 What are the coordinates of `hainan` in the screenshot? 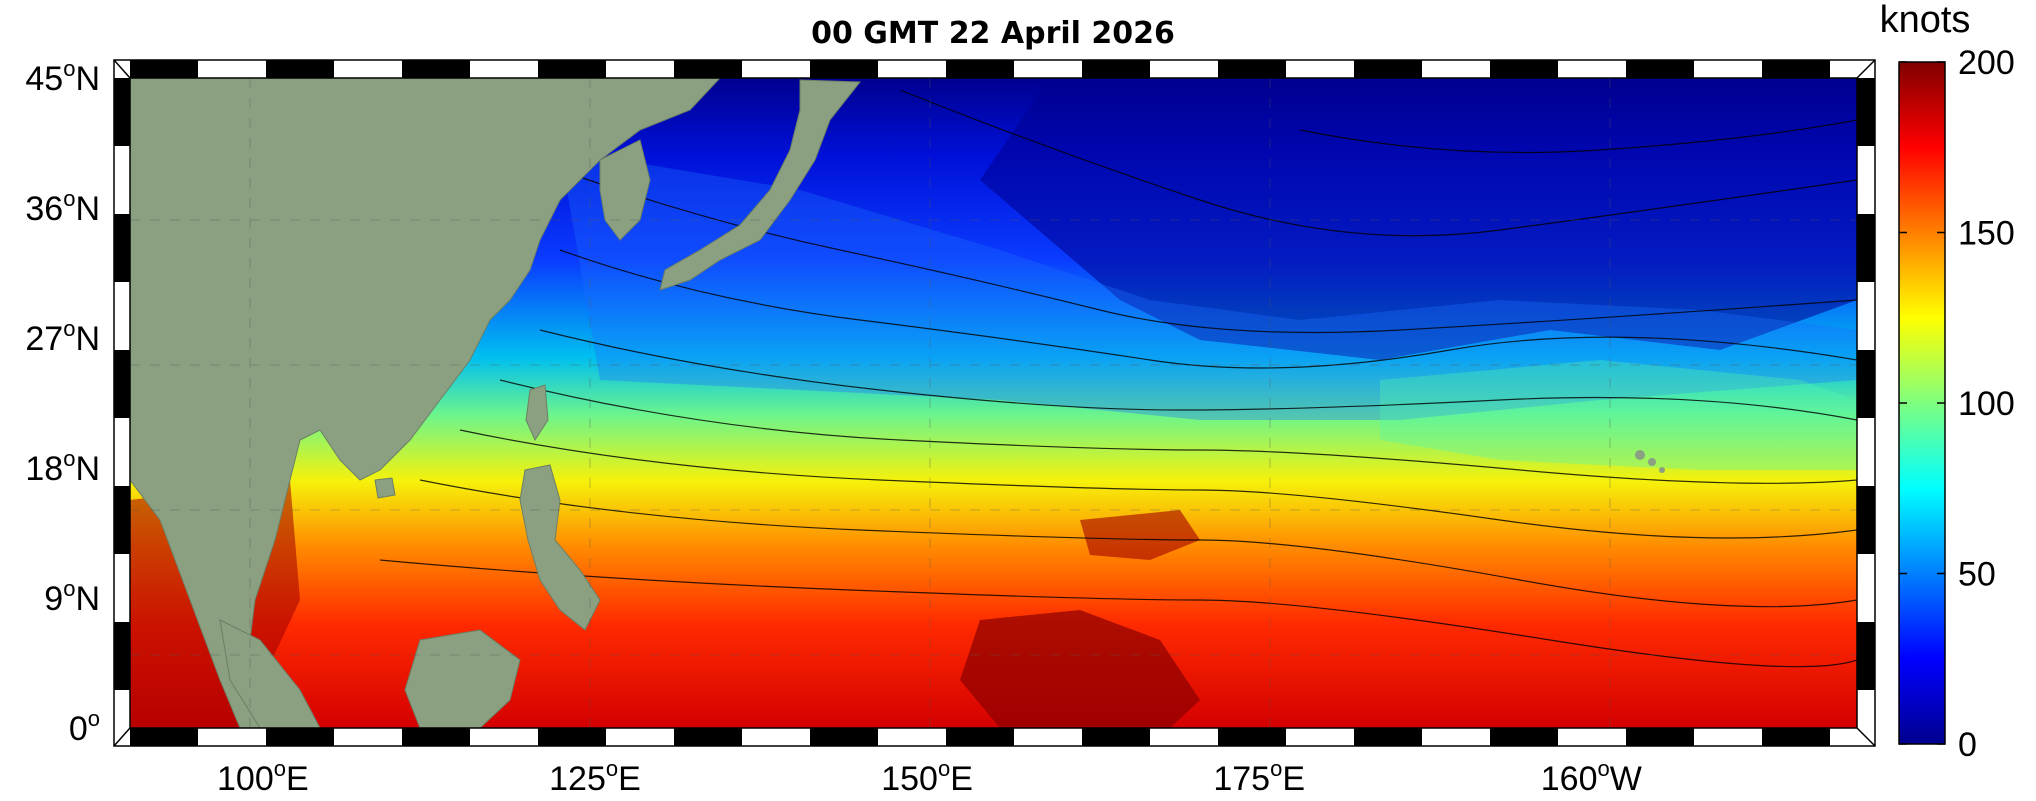 It's located at (385, 488).